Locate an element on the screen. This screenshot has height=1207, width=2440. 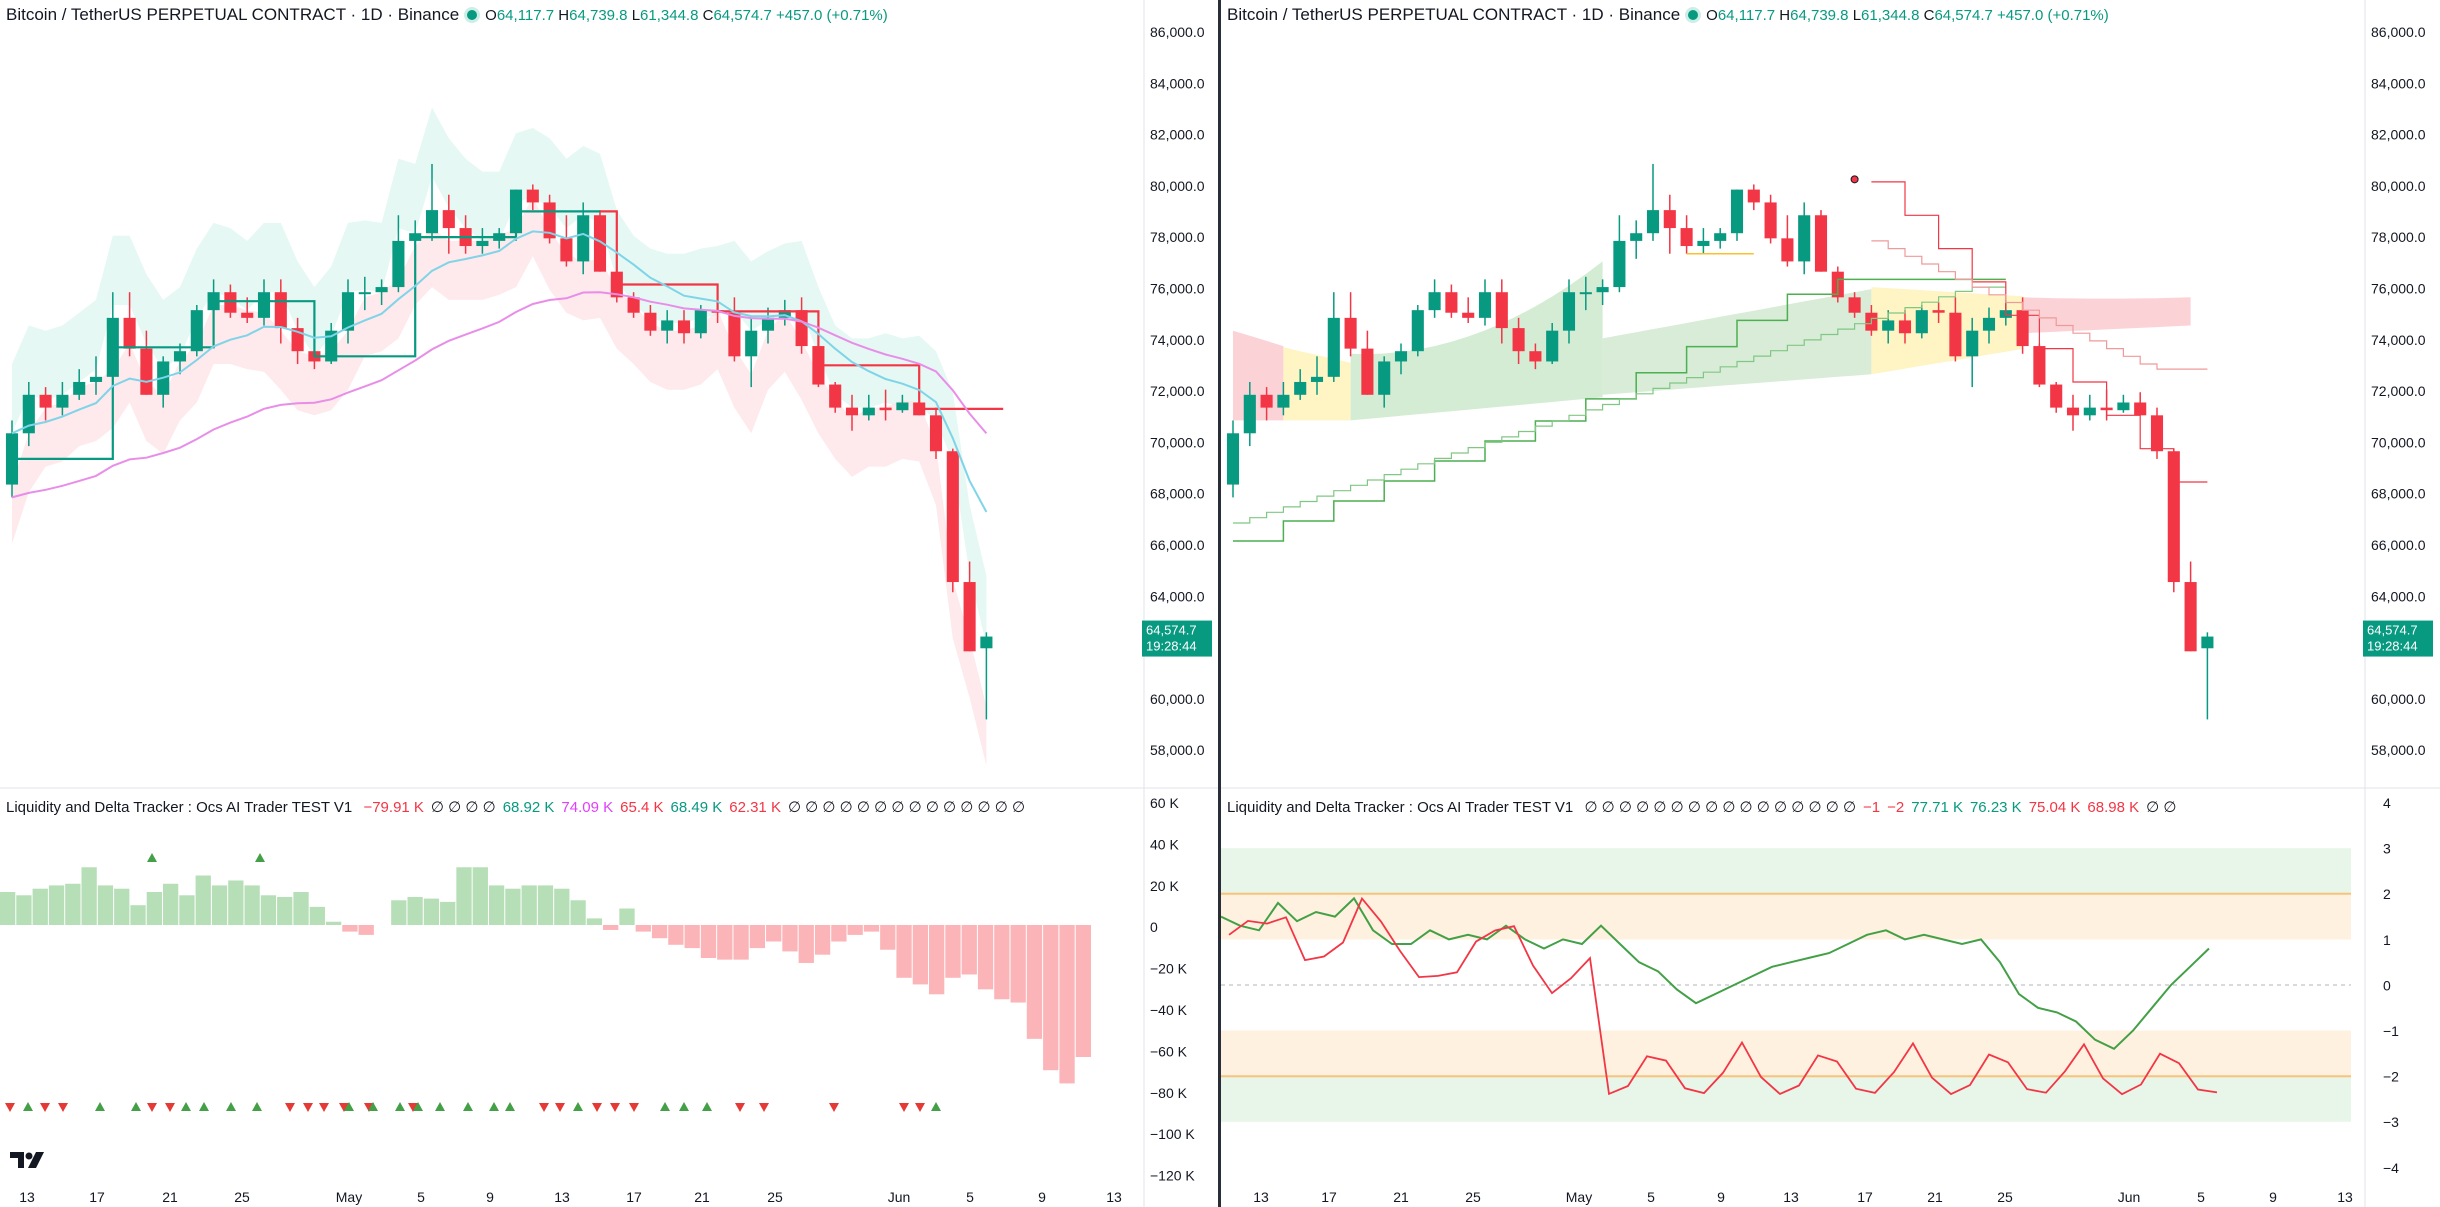
right-indicator-value-1: −1 is located at coordinates (1872, 807).